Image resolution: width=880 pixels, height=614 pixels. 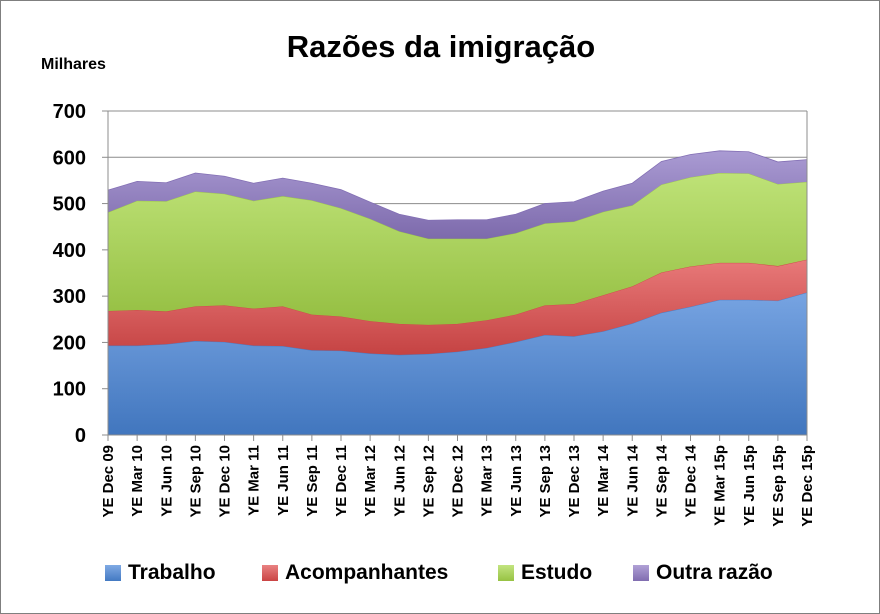 I want to click on x-tick-label: YE Dec 14, so click(x=691, y=480).